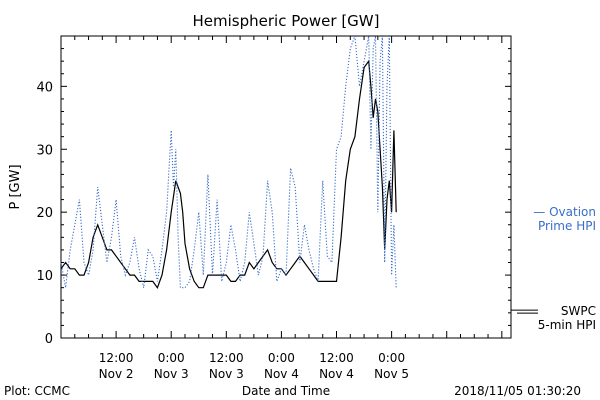 The image size is (600, 400). I want to click on y-tick-label: 10, so click(44, 276).